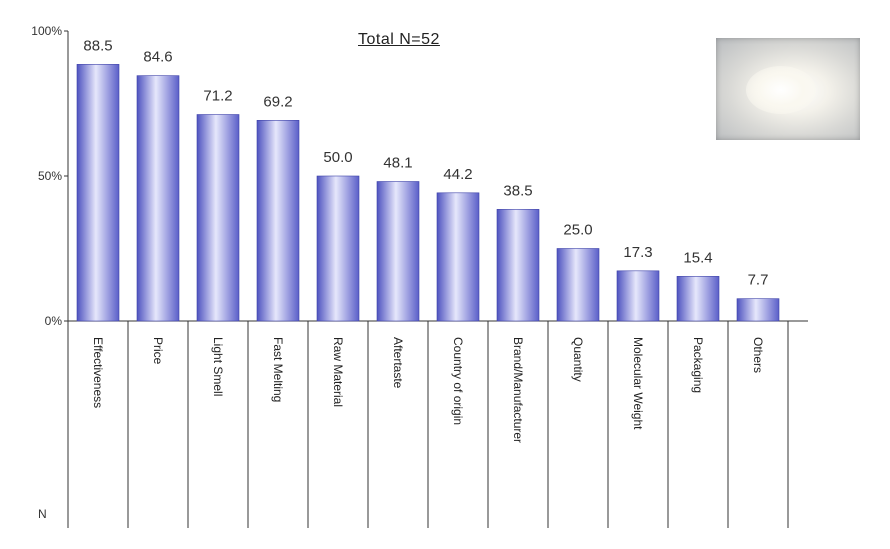 The height and width of the screenshot is (549, 890). What do you see at coordinates (788, 89) in the screenshot?
I see `powder-photo` at bounding box center [788, 89].